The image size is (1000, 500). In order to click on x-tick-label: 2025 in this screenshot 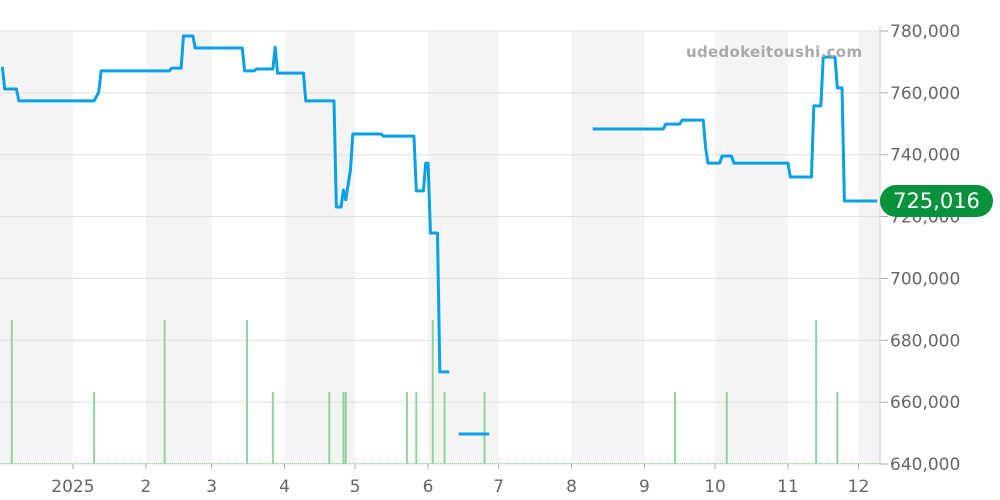, I will do `click(72, 487)`.